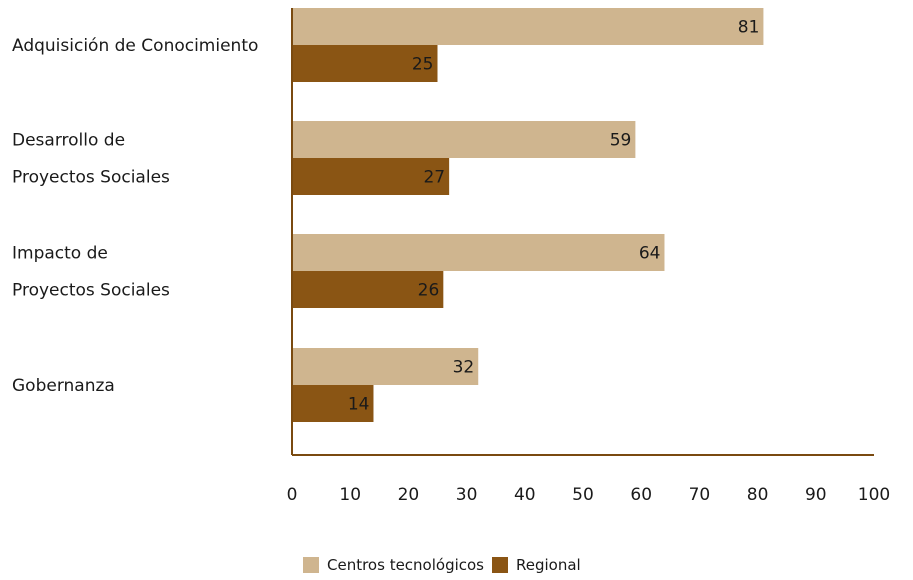 The height and width of the screenshot is (580, 913). Describe the element at coordinates (63, 386) in the screenshot. I see `category-label-3-0: Gobernanza` at that location.